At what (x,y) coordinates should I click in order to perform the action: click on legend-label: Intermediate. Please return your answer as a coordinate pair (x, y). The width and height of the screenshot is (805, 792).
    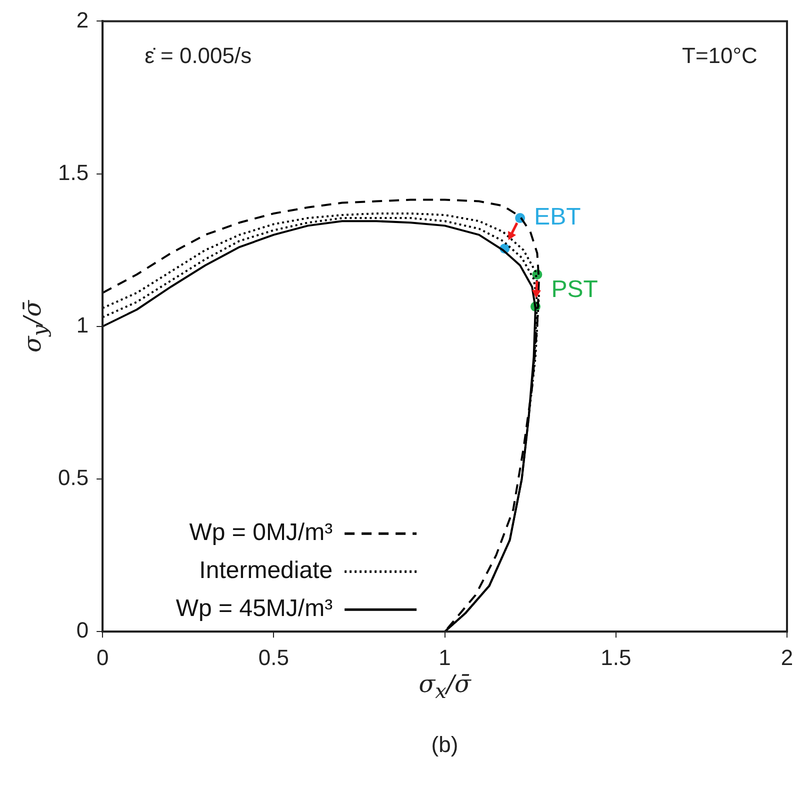
    Looking at the image, I should click on (266, 570).